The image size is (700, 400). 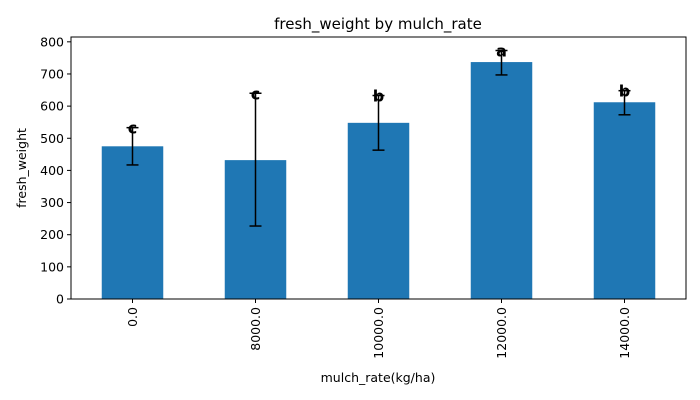 I want to click on group-letter-label: a, so click(x=501, y=51).